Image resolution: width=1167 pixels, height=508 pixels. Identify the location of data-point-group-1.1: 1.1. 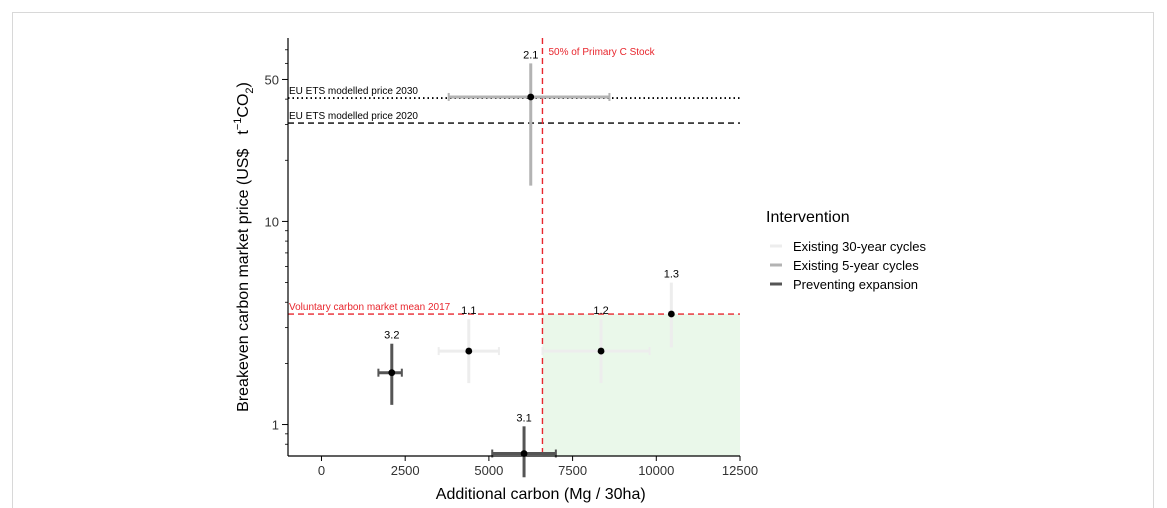
(468, 344).